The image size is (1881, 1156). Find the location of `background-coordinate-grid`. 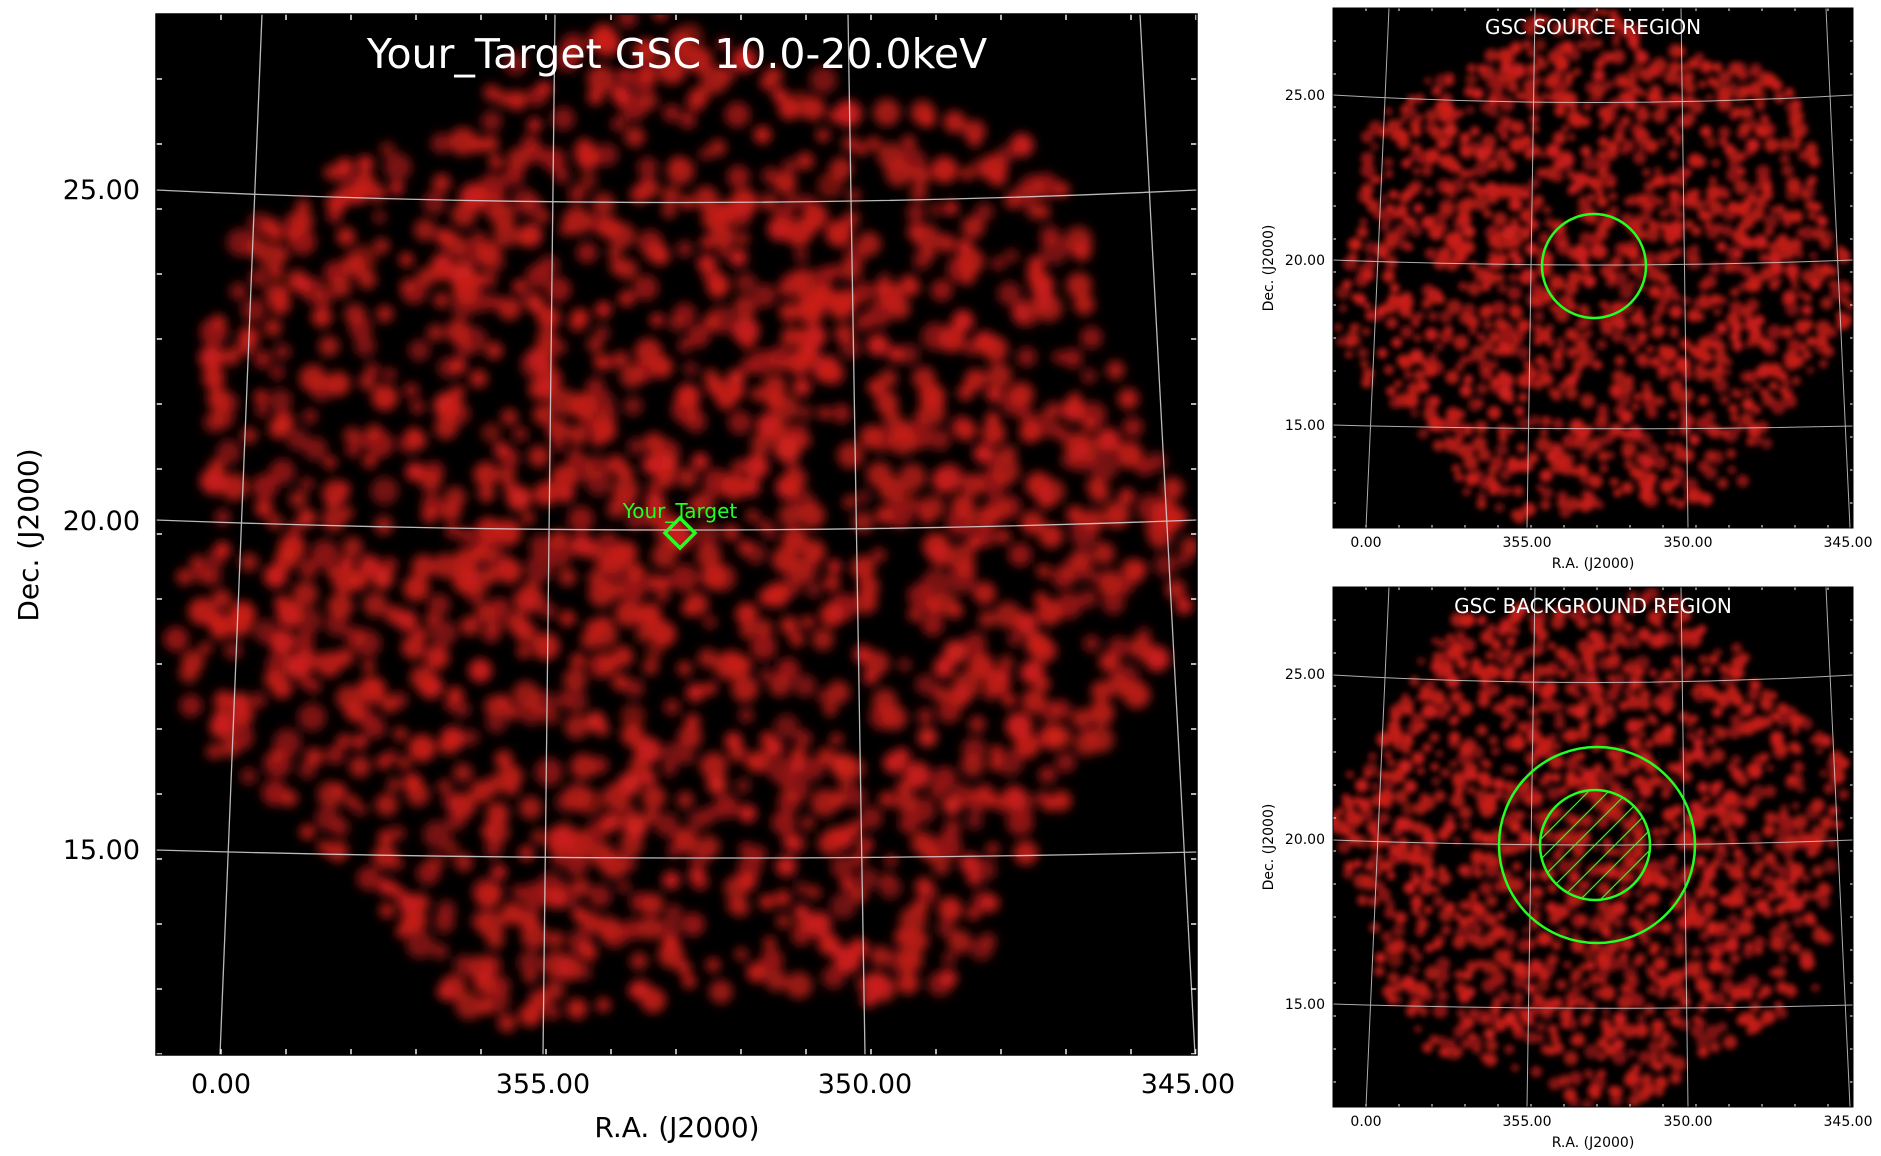

background-coordinate-grid is located at coordinates (1593, 847).